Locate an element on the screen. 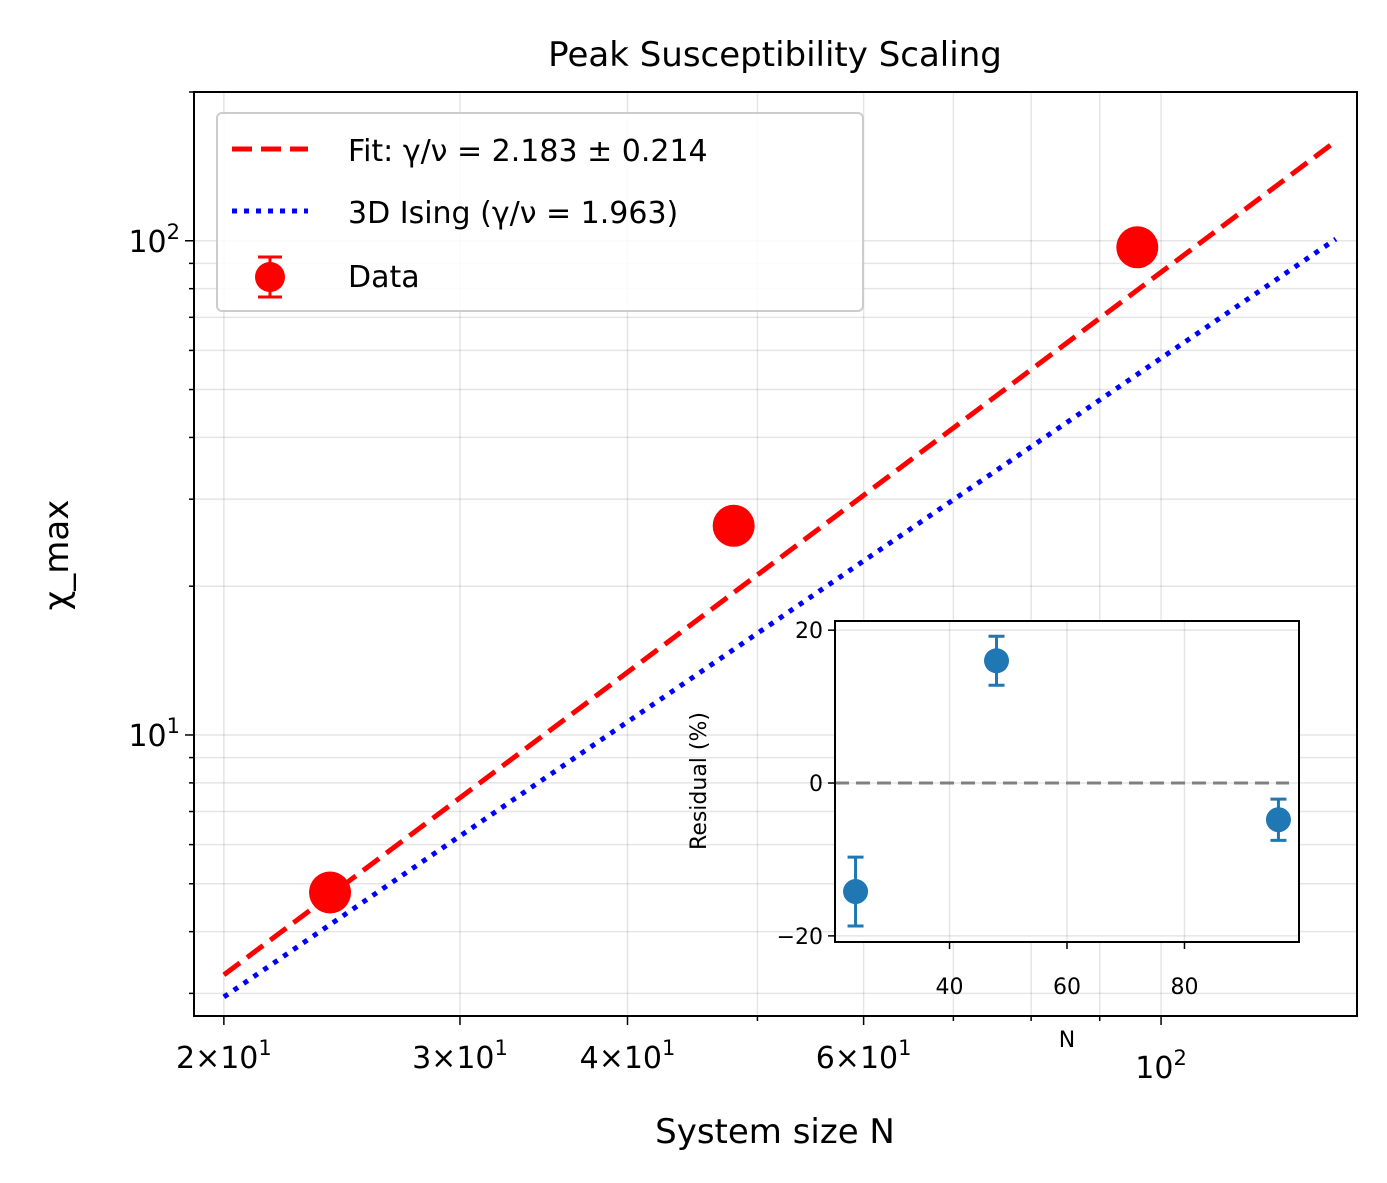 The width and height of the screenshot is (1387, 1183). legend-data-swatch is located at coordinates (270, 277).